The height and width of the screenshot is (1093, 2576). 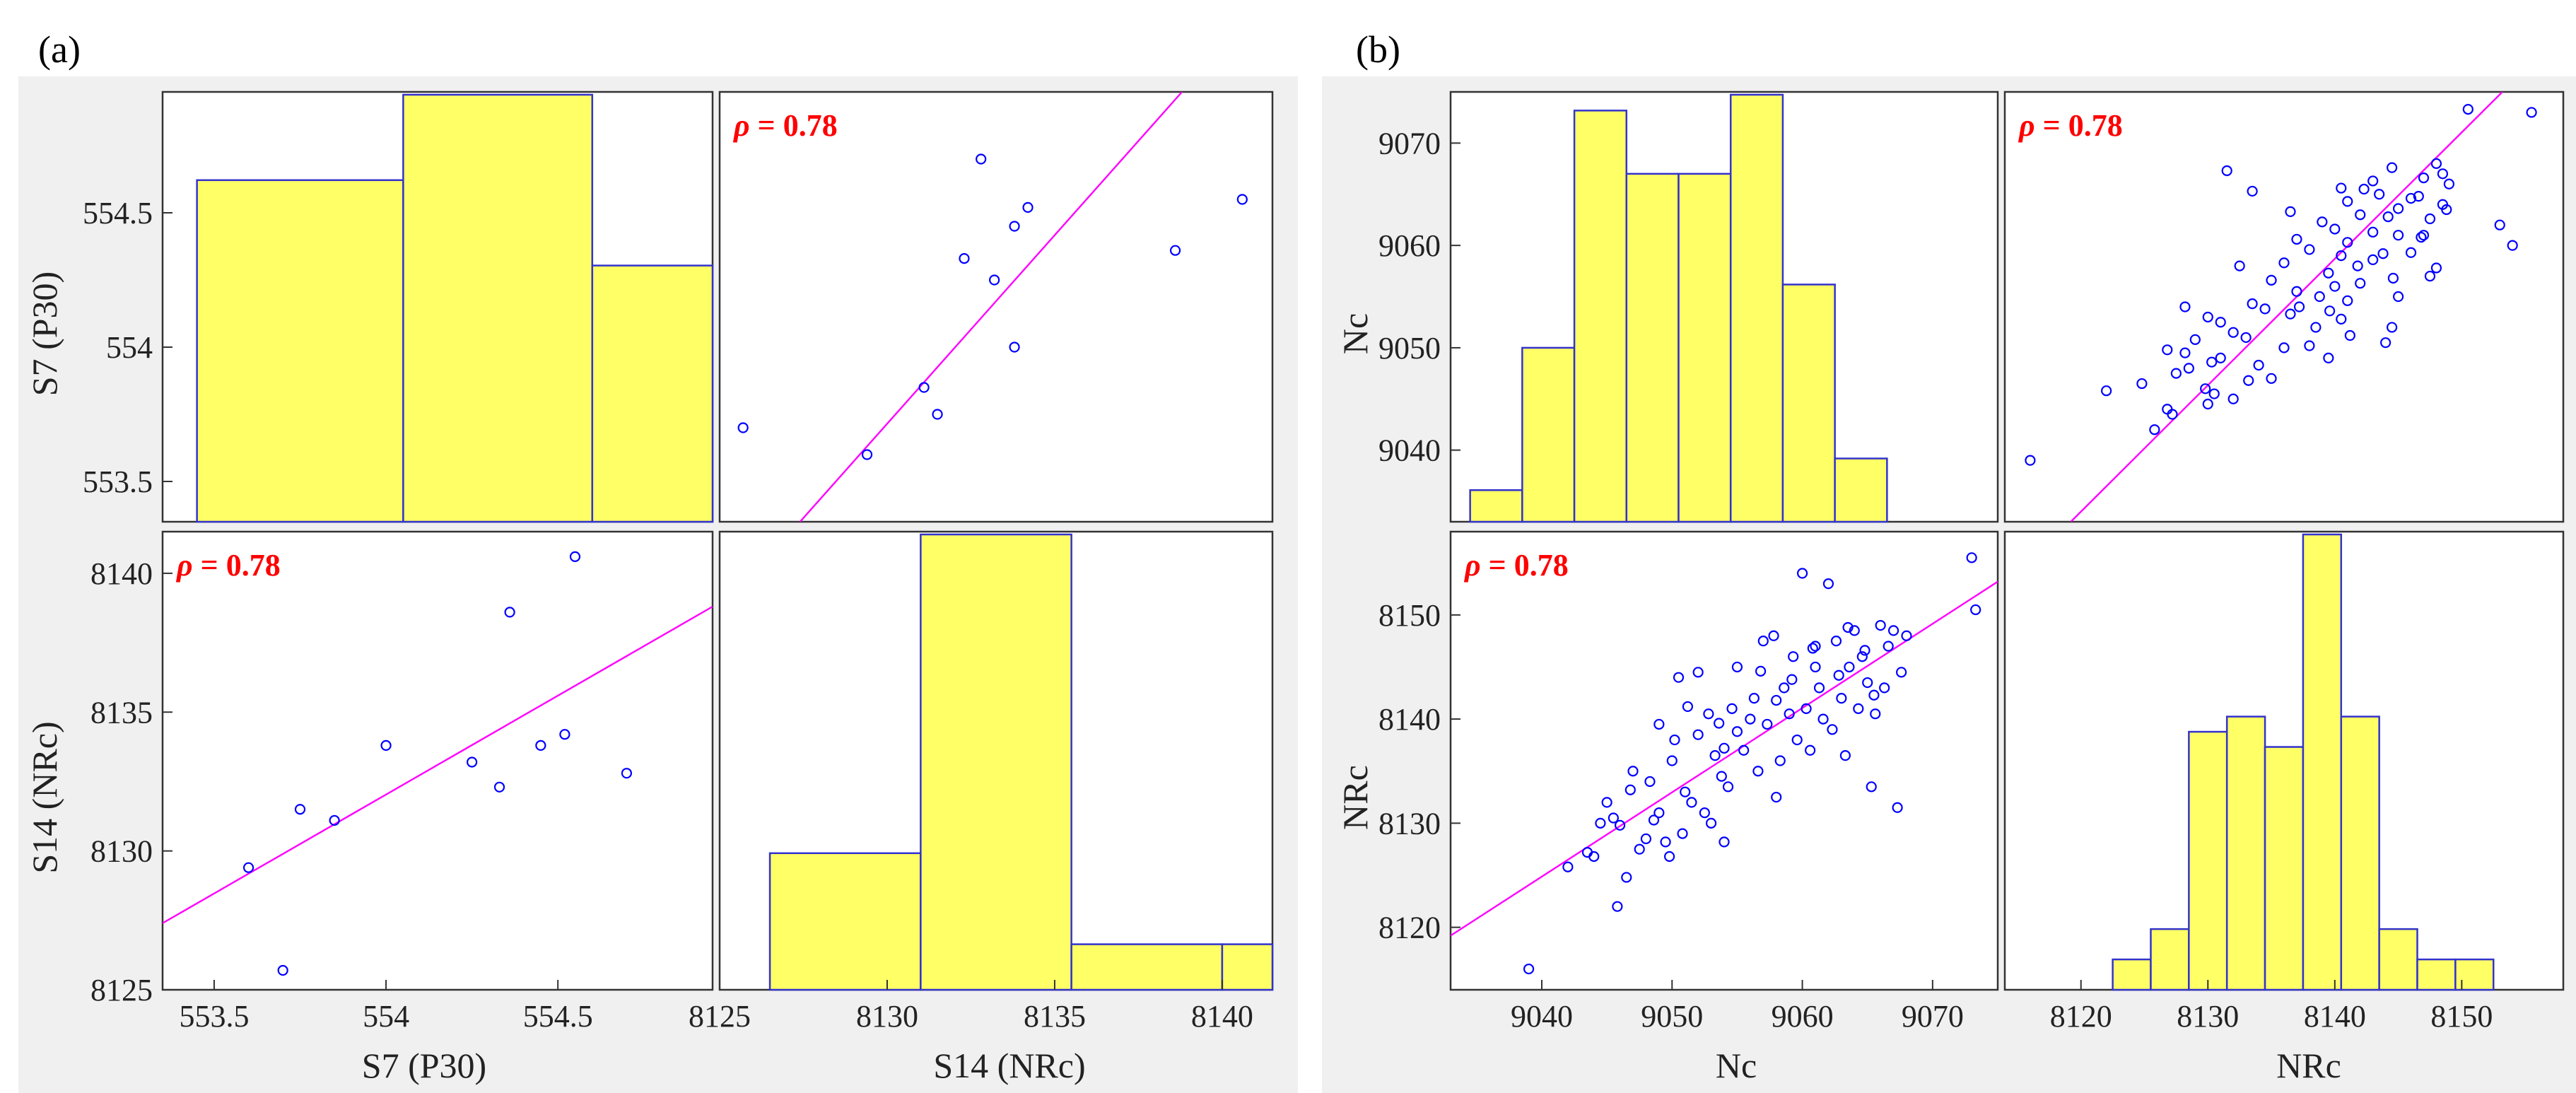 I want to click on panel-b-xlabel-col2: NRc, so click(x=2309, y=1065).